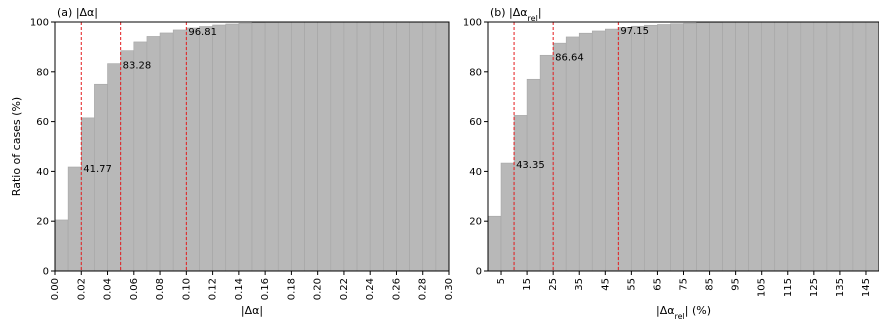  What do you see at coordinates (42, 222) in the screenshot?
I see `y-tick-label: 20` at bounding box center [42, 222].